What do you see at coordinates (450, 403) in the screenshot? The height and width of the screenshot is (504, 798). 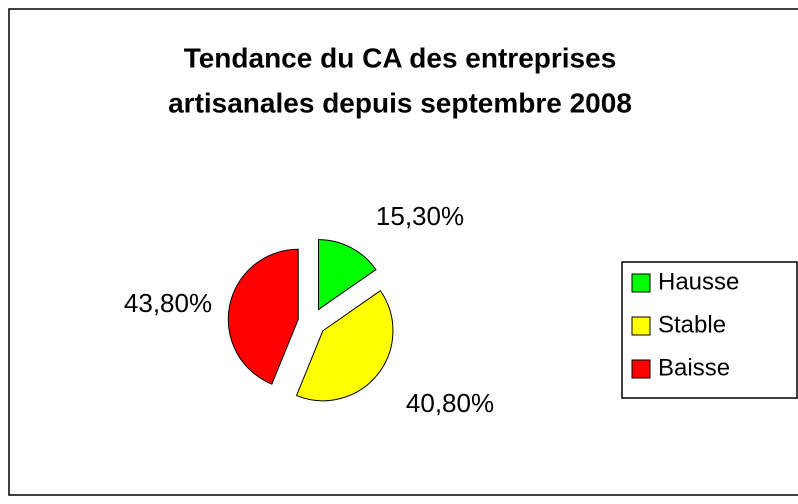 I see `data-label: 40,80%` at bounding box center [450, 403].